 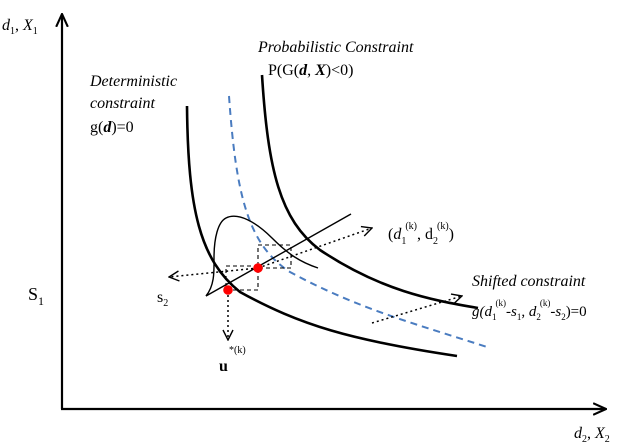 What do you see at coordinates (242, 278) in the screenshot?
I see `box-around-mpp` at bounding box center [242, 278].